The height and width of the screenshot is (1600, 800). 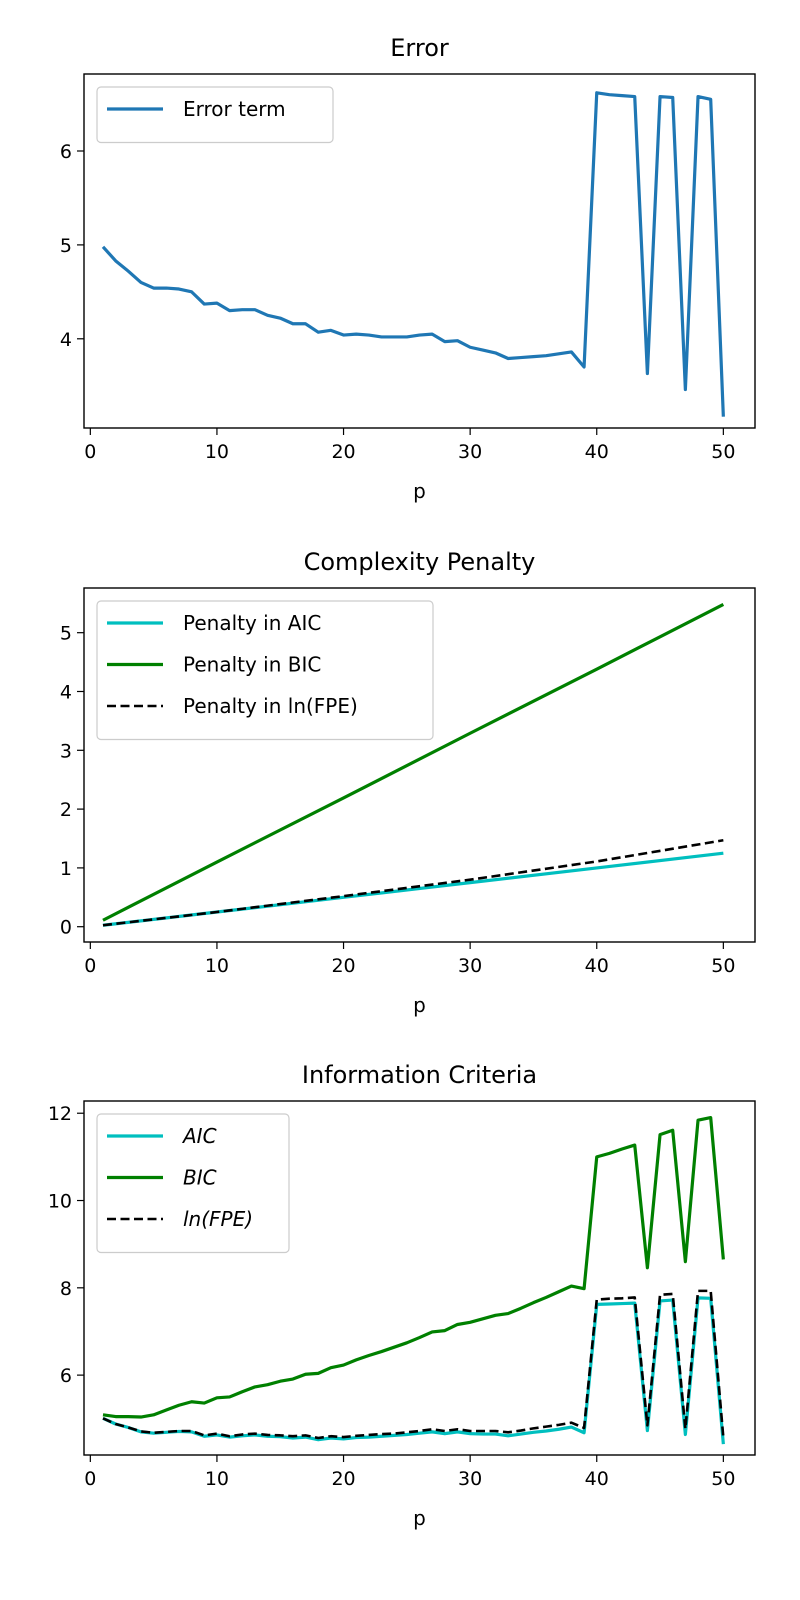 What do you see at coordinates (270, 706) in the screenshot?
I see `legend-label: Penalty in ln(FPE)` at bounding box center [270, 706].